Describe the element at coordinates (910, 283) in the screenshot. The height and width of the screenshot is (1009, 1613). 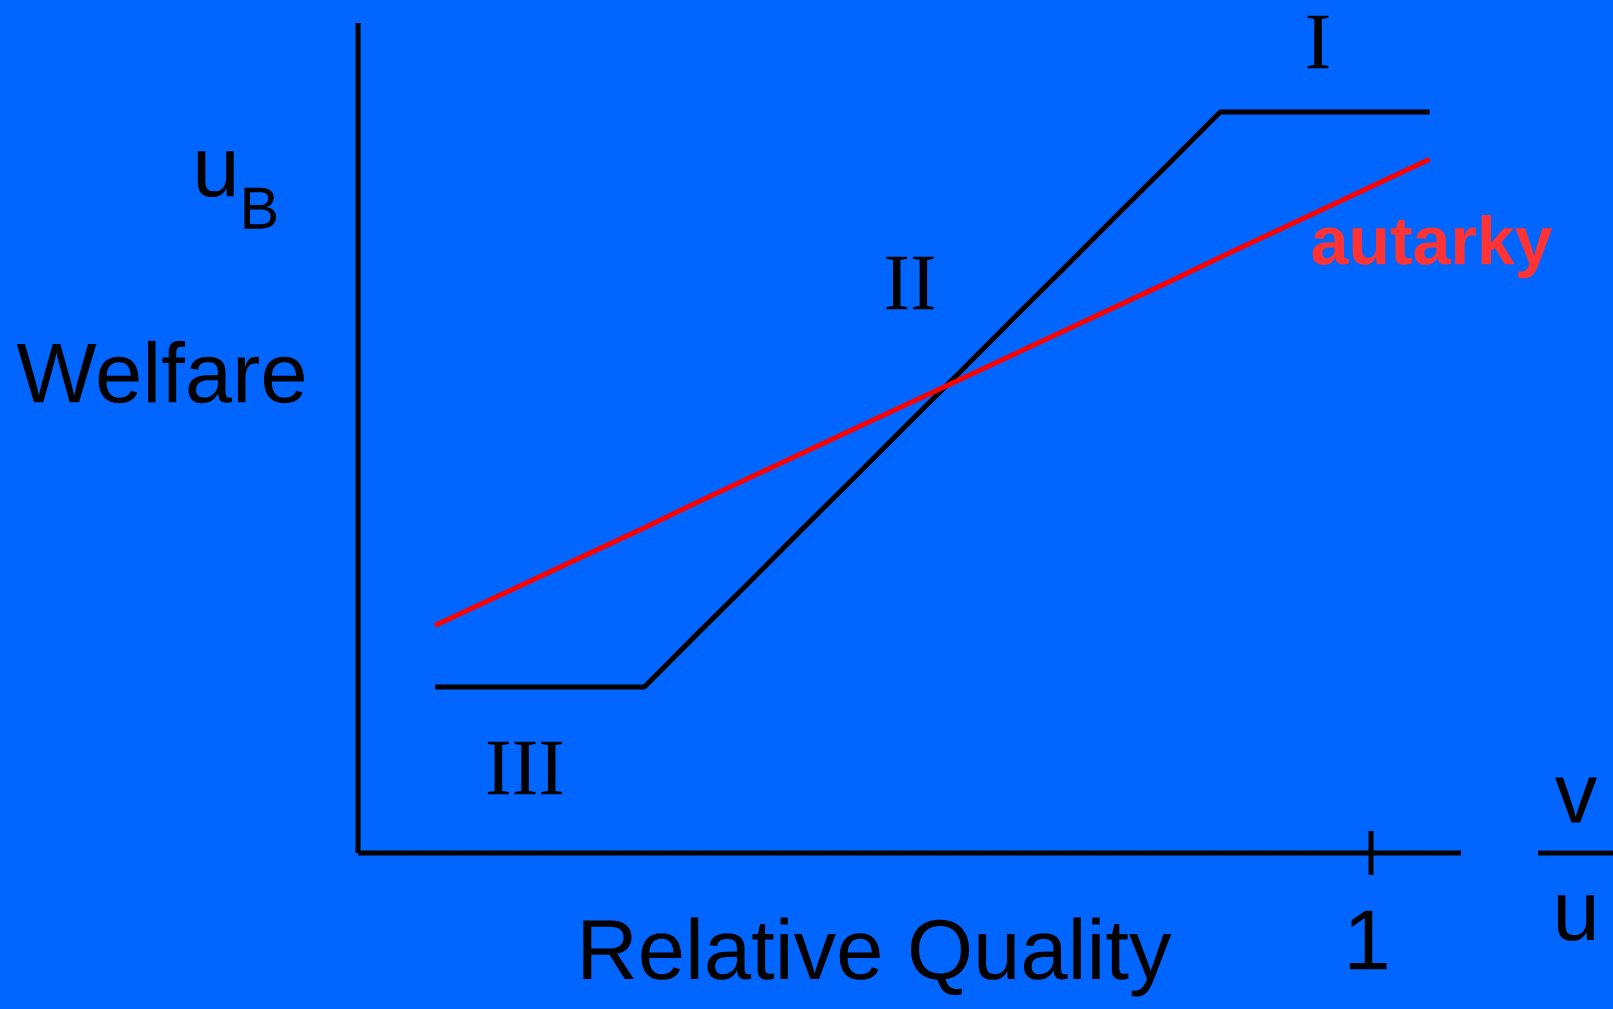
I see `annotation: II` at that location.